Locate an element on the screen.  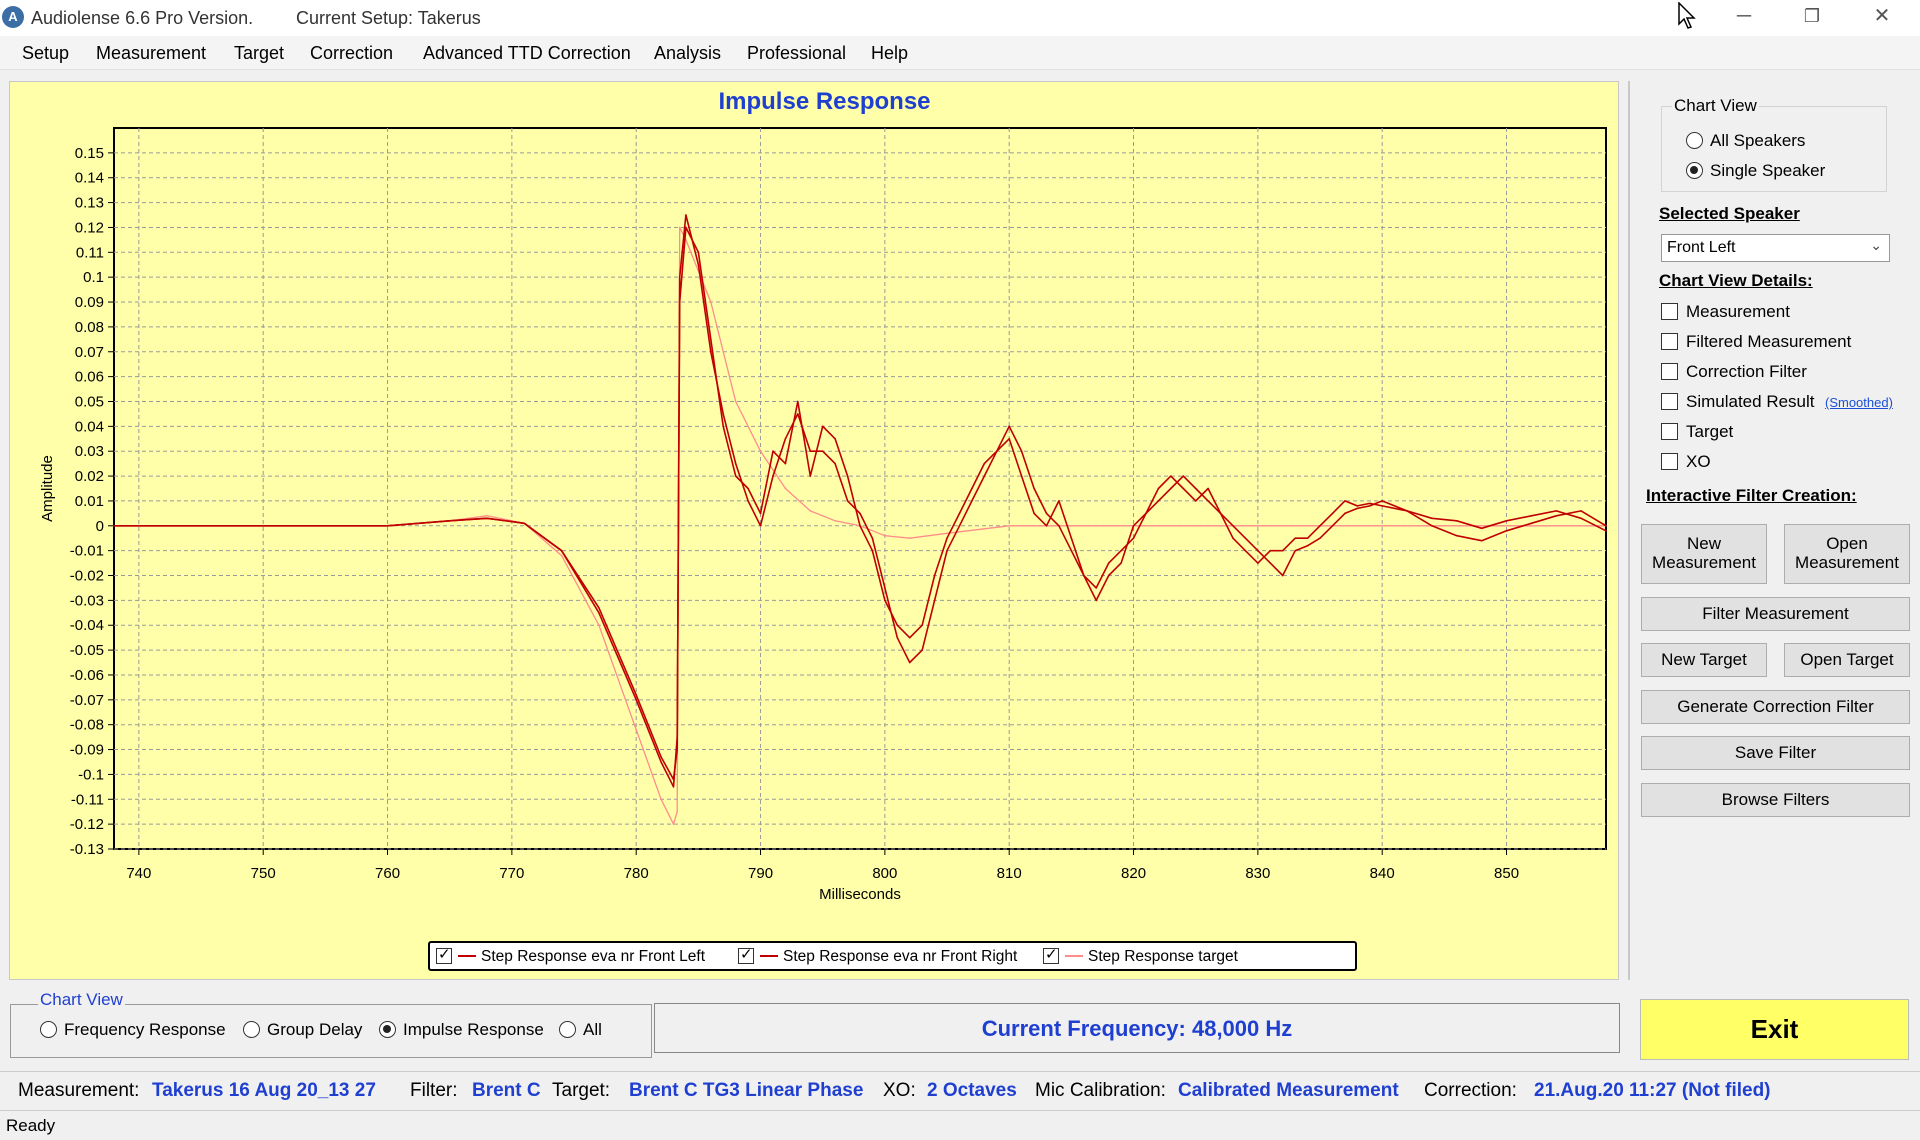
chart-view-speaker-title: Chart View is located at coordinates (1715, 106).